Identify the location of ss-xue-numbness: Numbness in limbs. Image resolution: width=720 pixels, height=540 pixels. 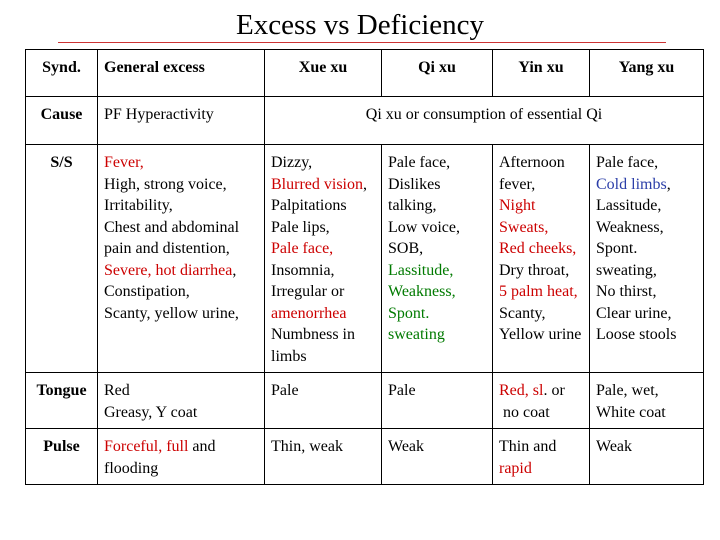
(313, 345).